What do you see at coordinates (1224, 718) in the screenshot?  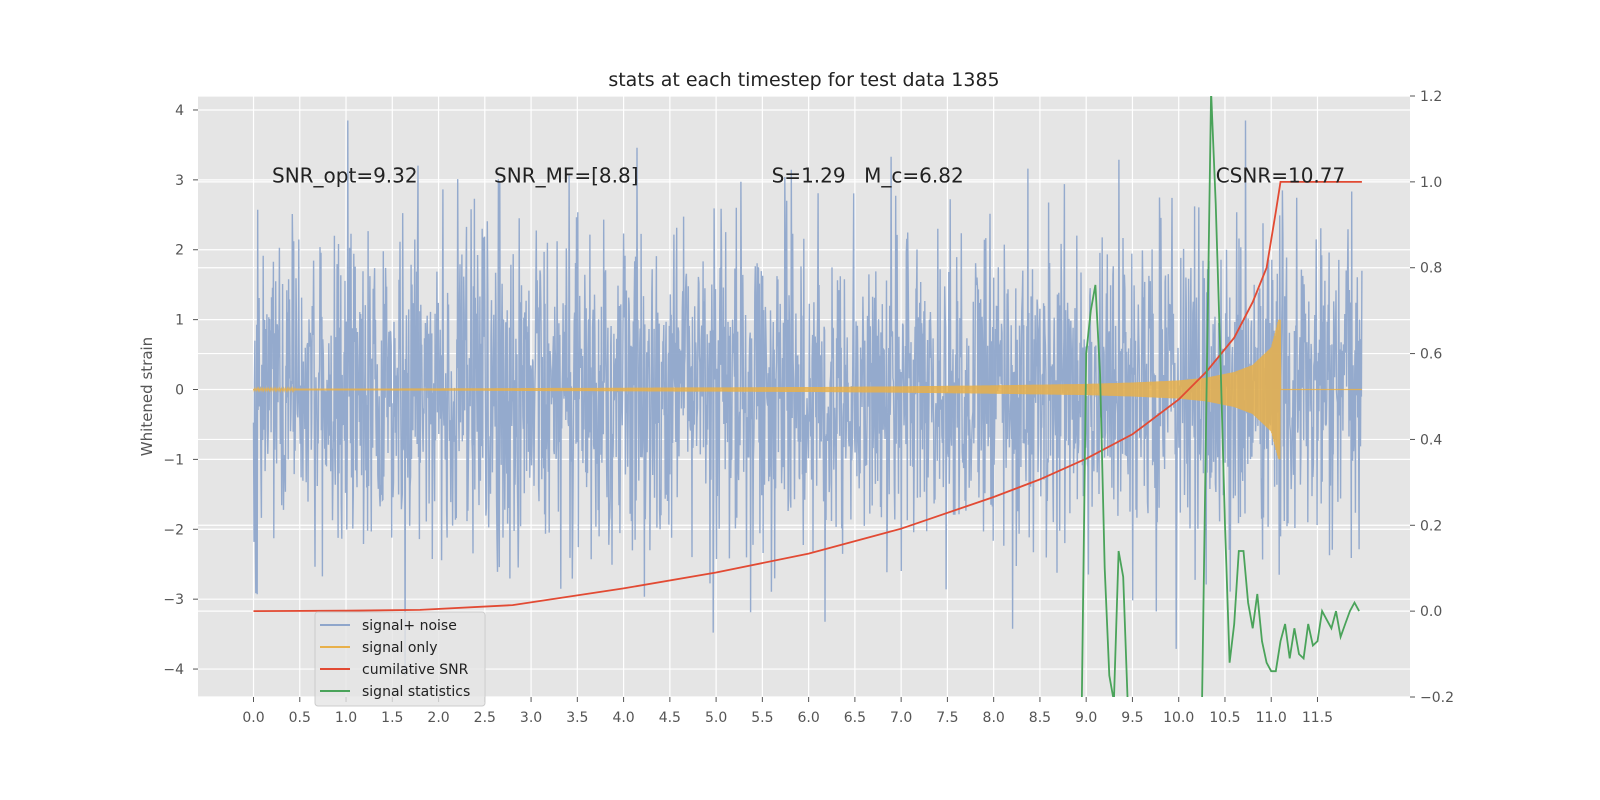 I see `x-tick-label: 10.5` at bounding box center [1224, 718].